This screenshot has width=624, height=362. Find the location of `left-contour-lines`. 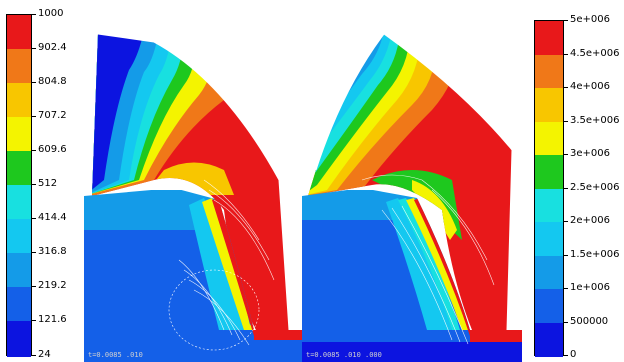

left-contour-lines is located at coordinates (226, 262).